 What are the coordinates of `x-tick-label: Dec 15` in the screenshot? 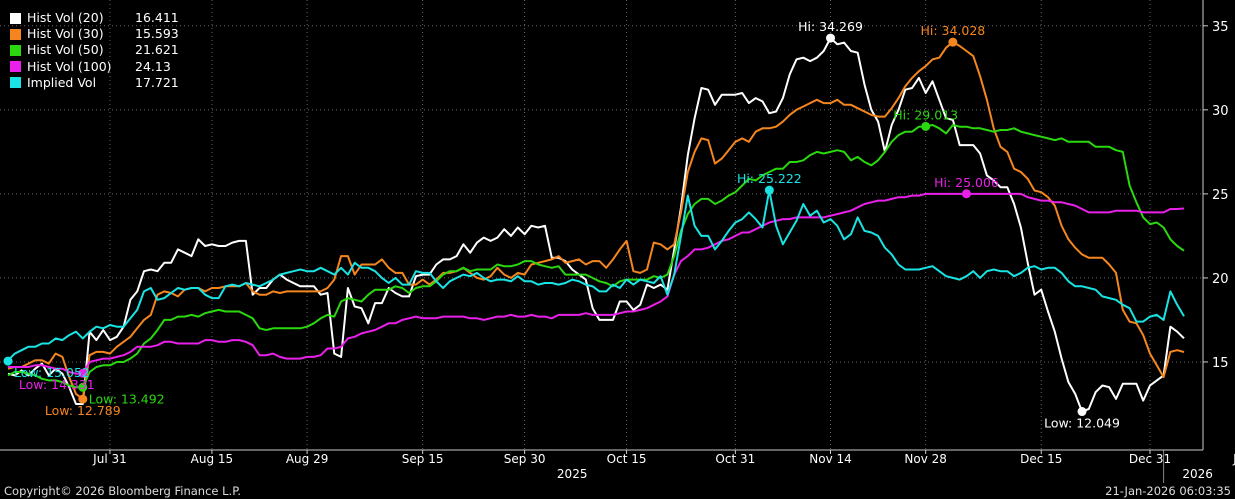 It's located at (1041, 459).